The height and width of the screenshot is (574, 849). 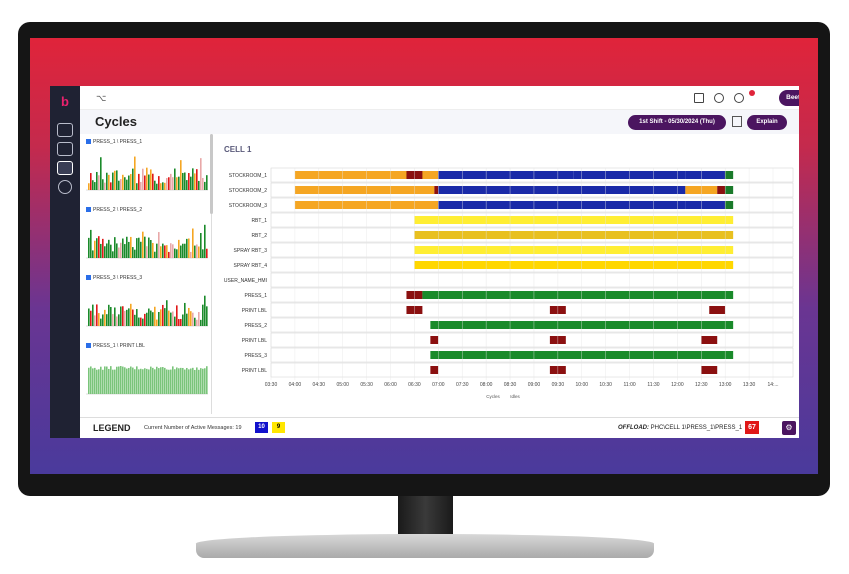 I want to click on app-logo: b, so click(x=65, y=101).